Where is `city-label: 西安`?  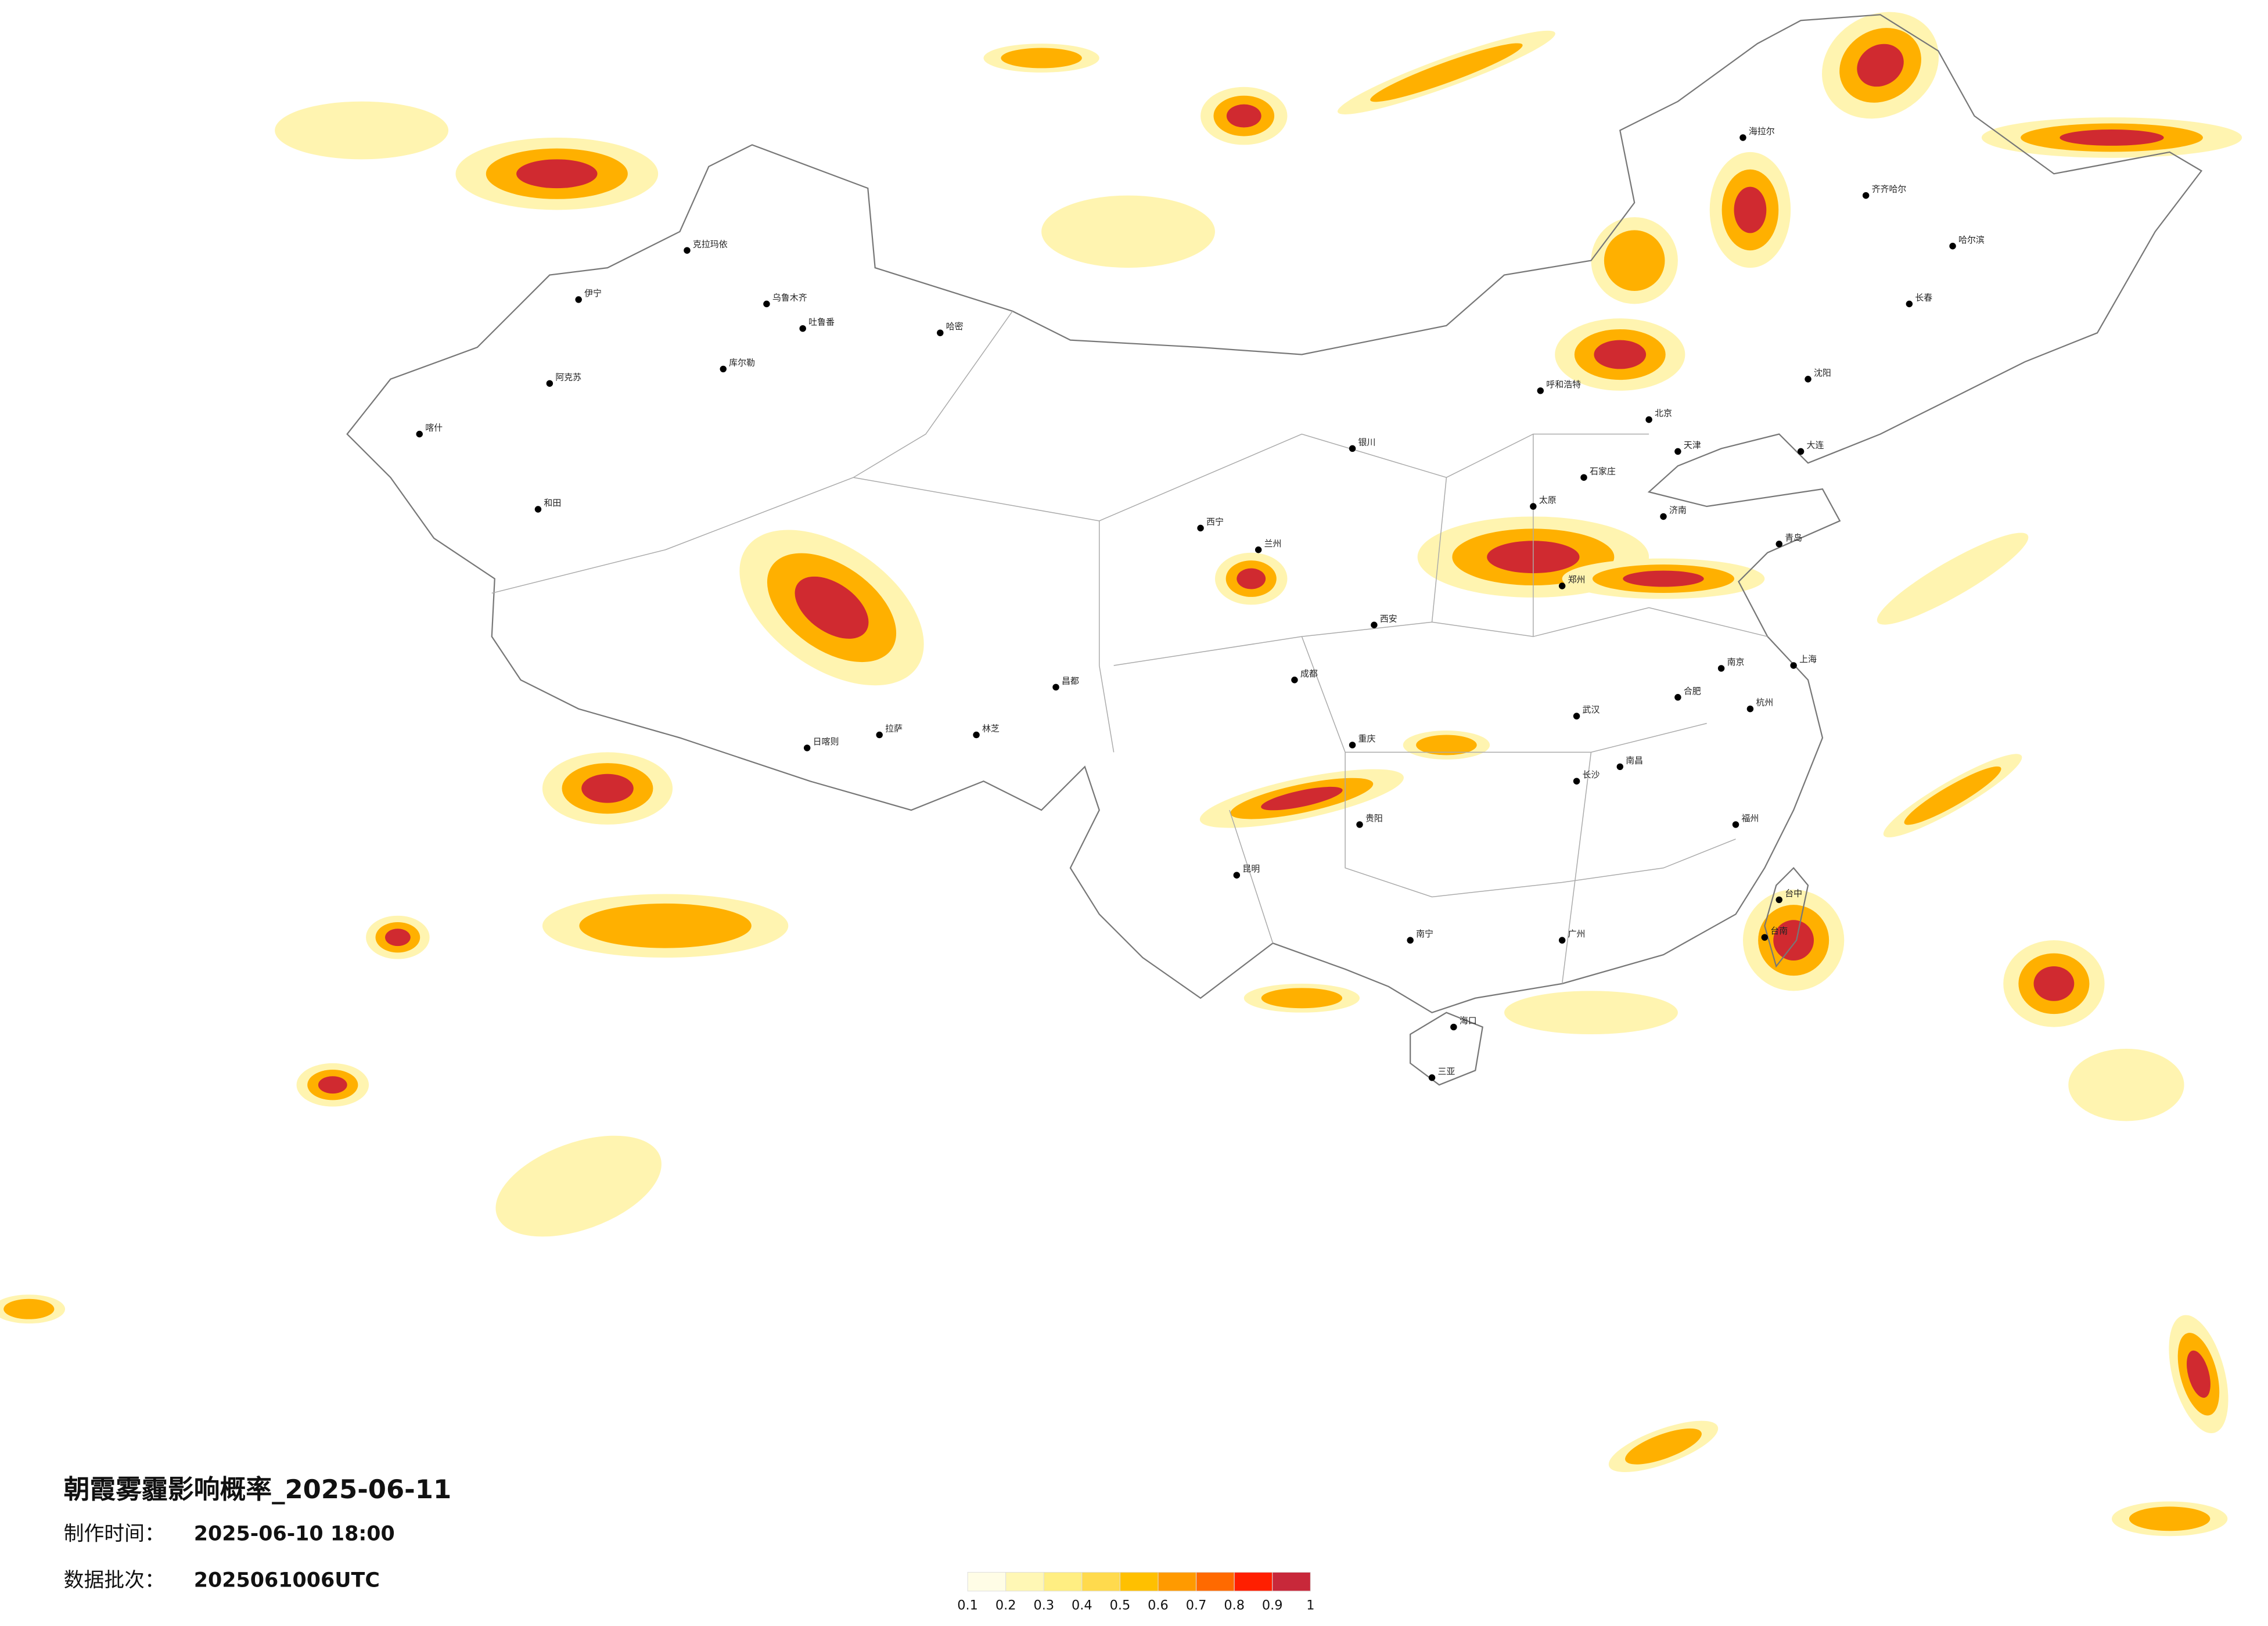
city-label: 西安 is located at coordinates (1388, 618).